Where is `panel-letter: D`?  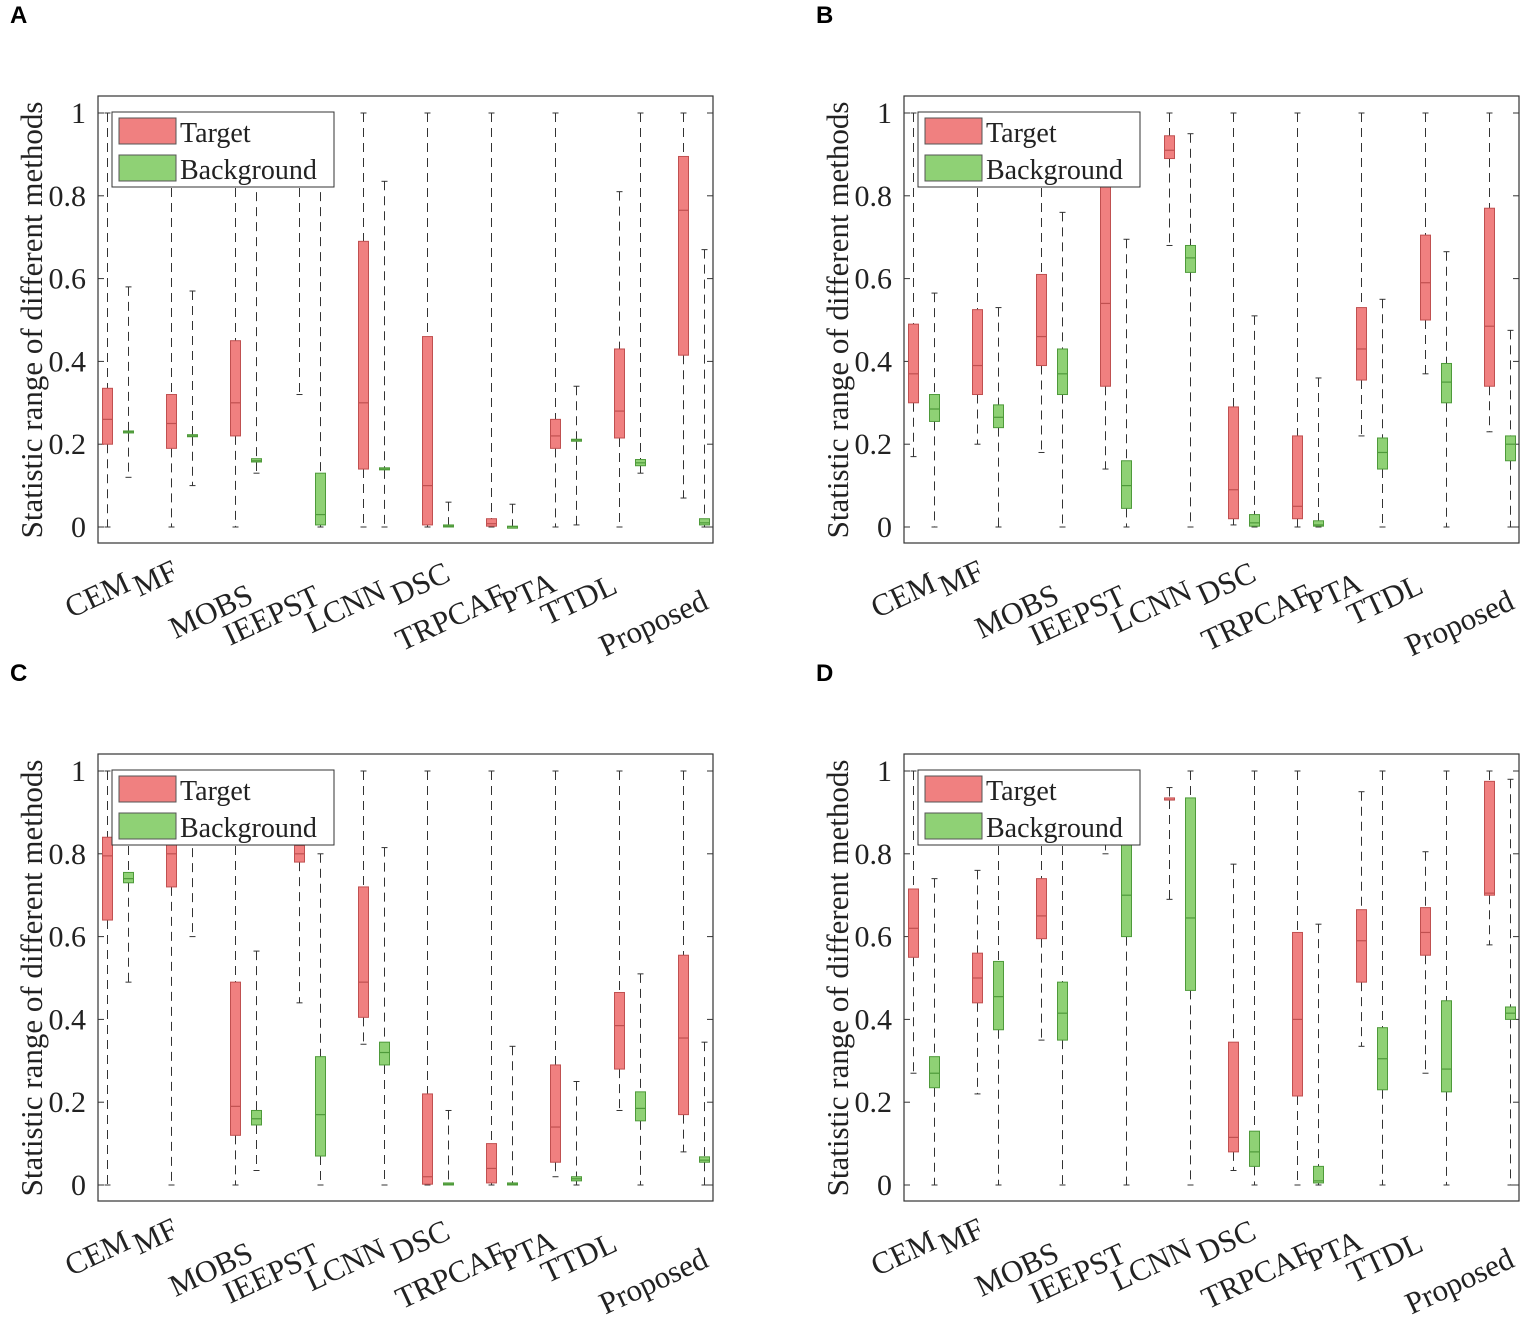 panel-letter: D is located at coordinates (824, 673).